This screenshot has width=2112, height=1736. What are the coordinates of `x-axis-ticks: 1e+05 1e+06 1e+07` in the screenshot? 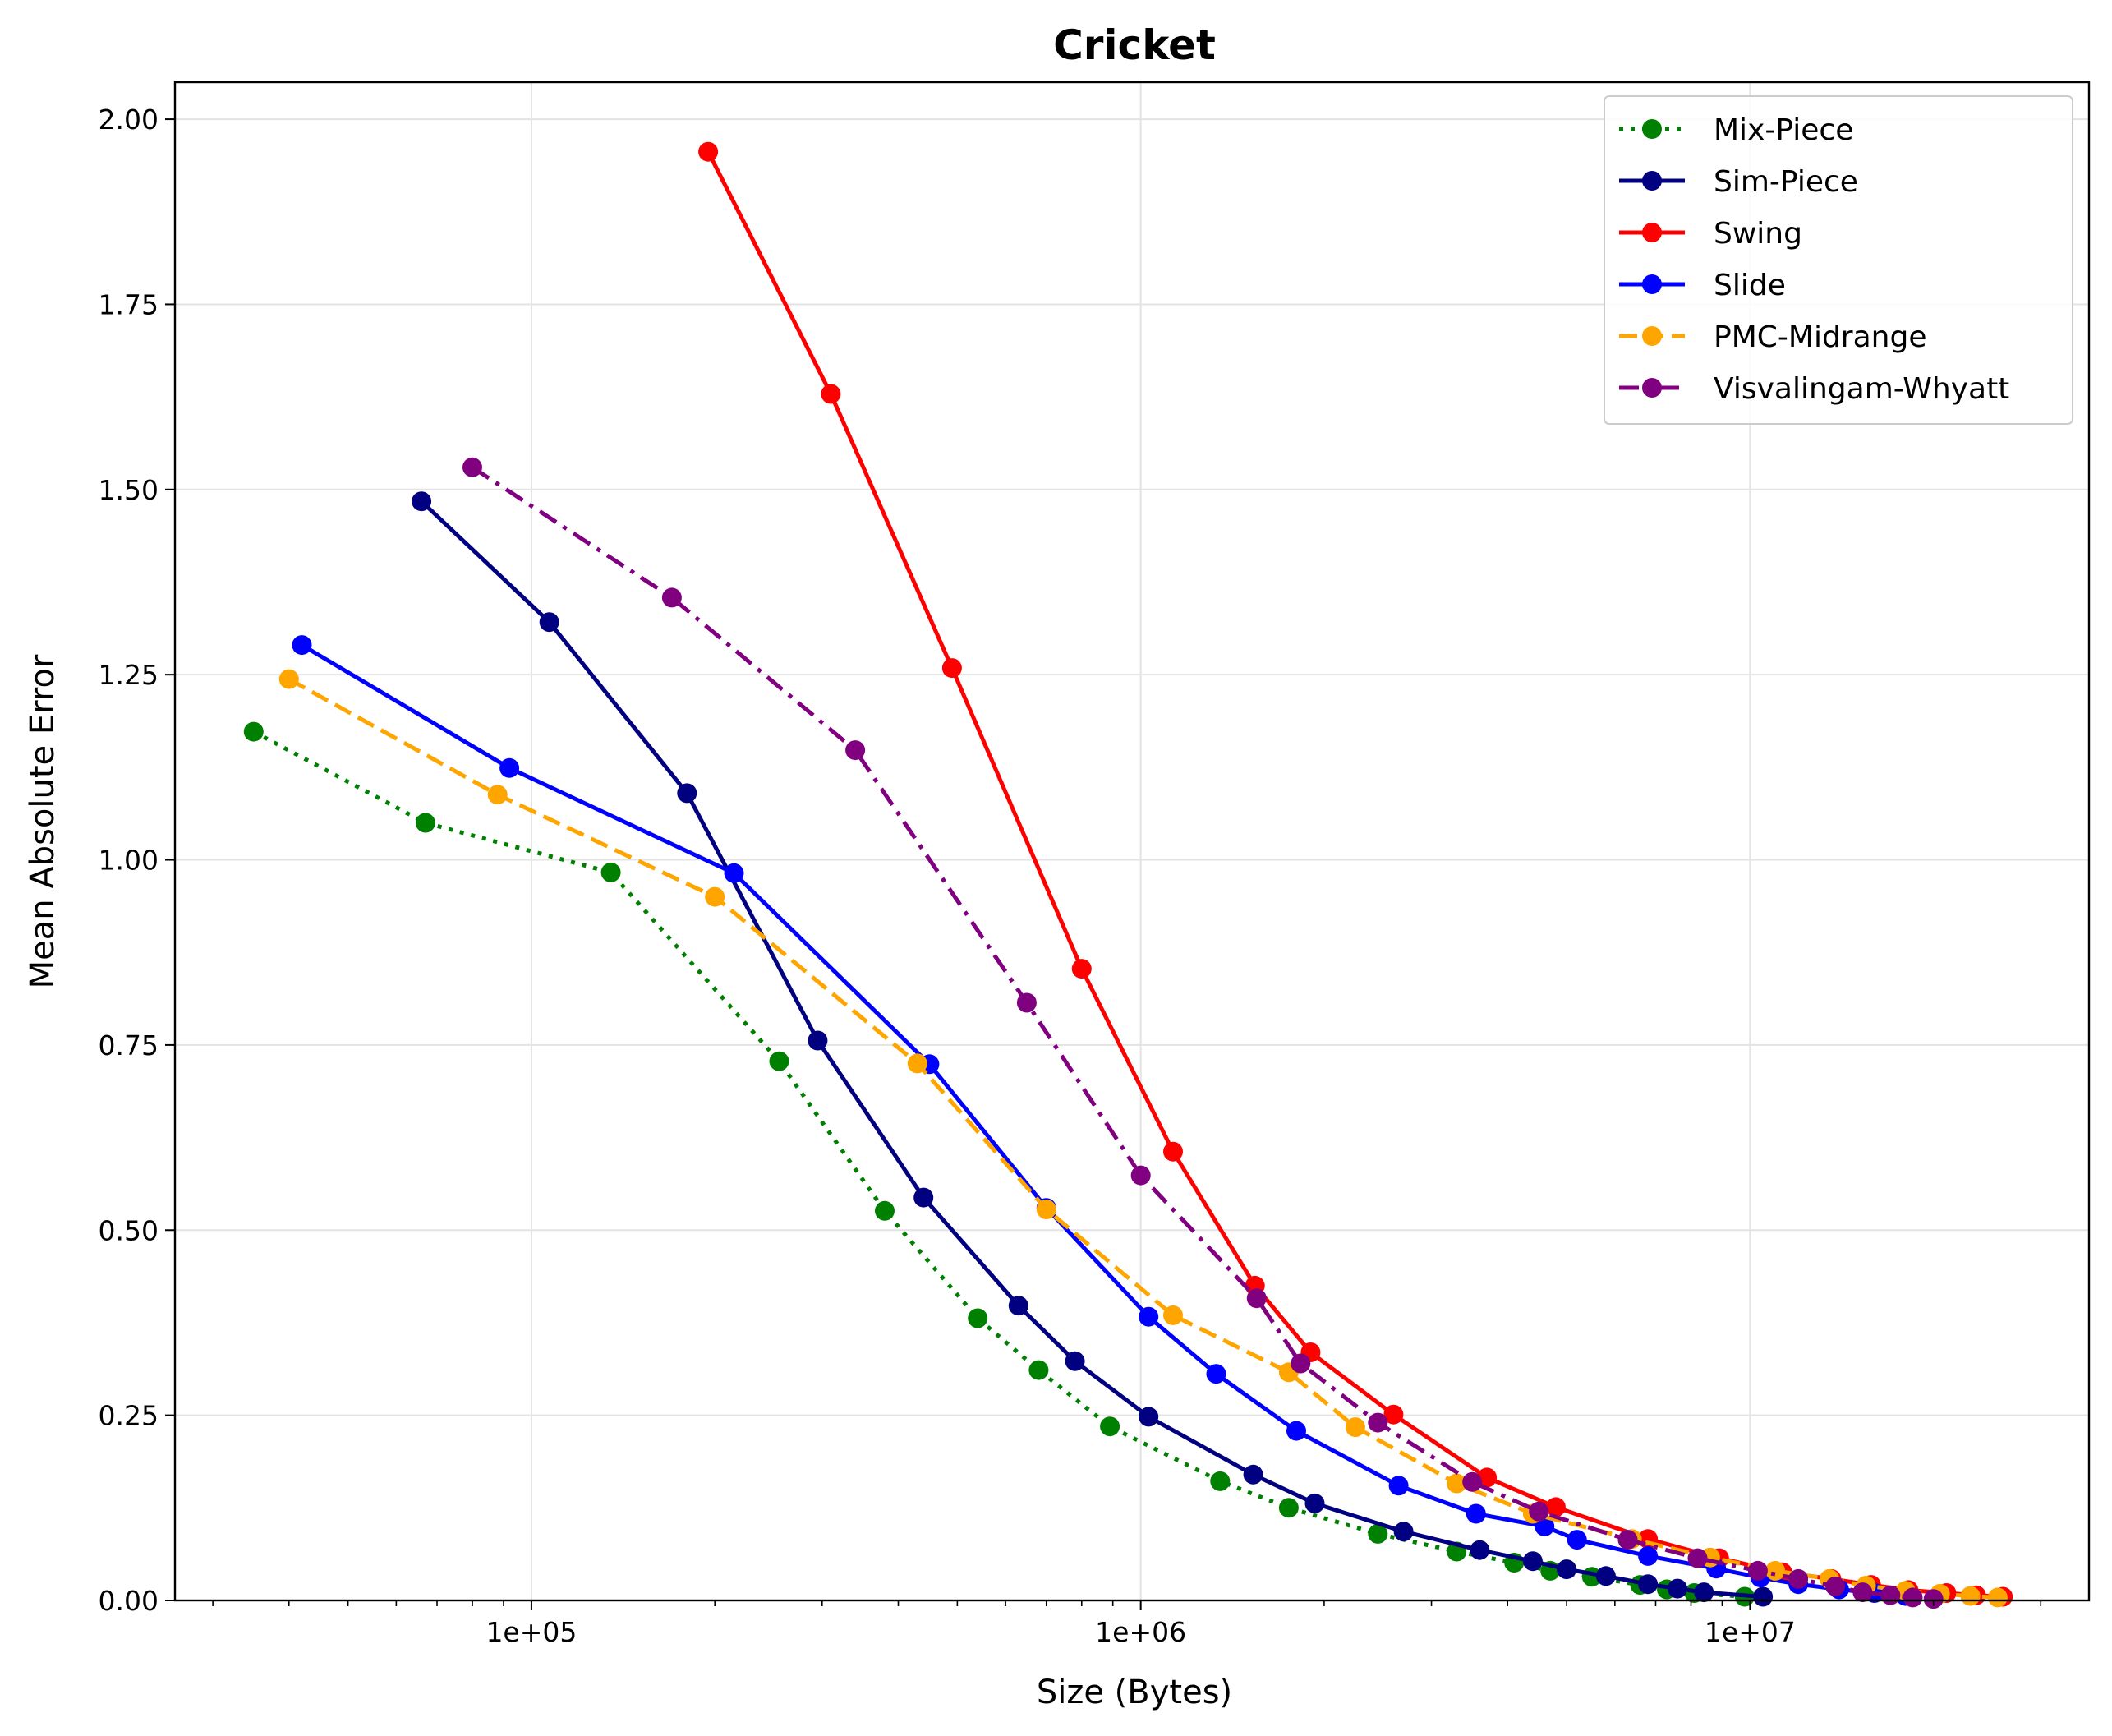 It's located at (1127, 1624).